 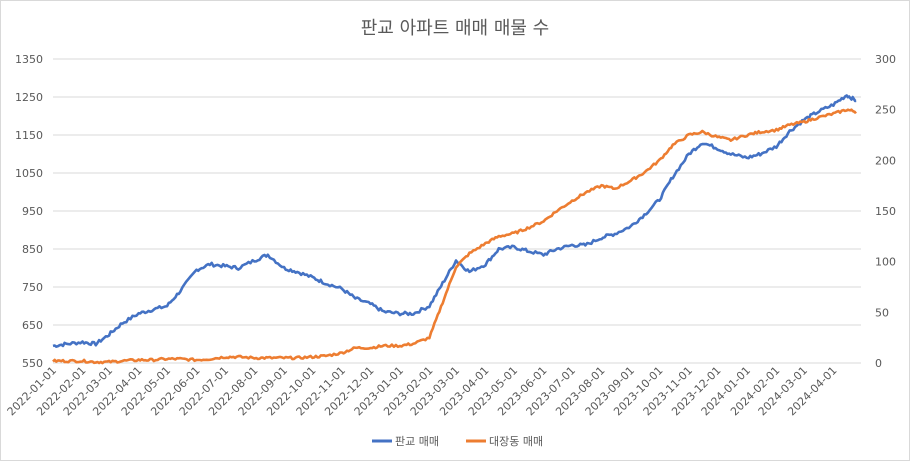 I want to click on left-y-axis: 550 650 750 850 950 1050 1150 1250 1350, so click(x=29, y=211).